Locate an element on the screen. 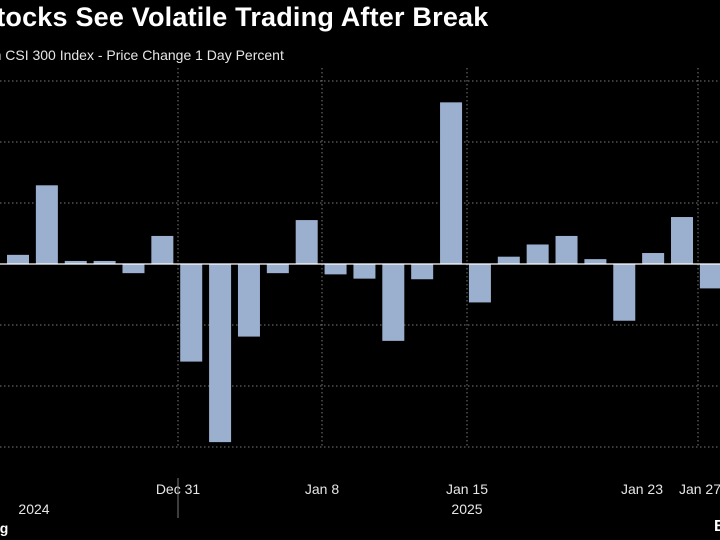  x-tick-label: Jan 15 is located at coordinates (467, 489).